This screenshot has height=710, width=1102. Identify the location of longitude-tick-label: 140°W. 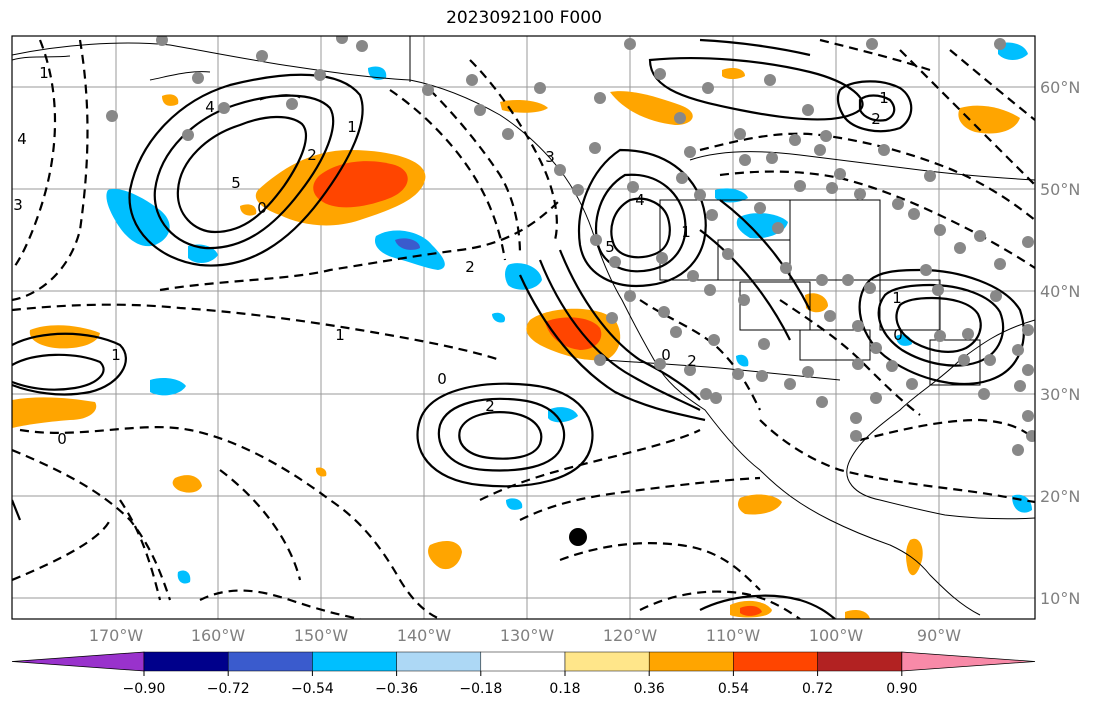
(424, 635).